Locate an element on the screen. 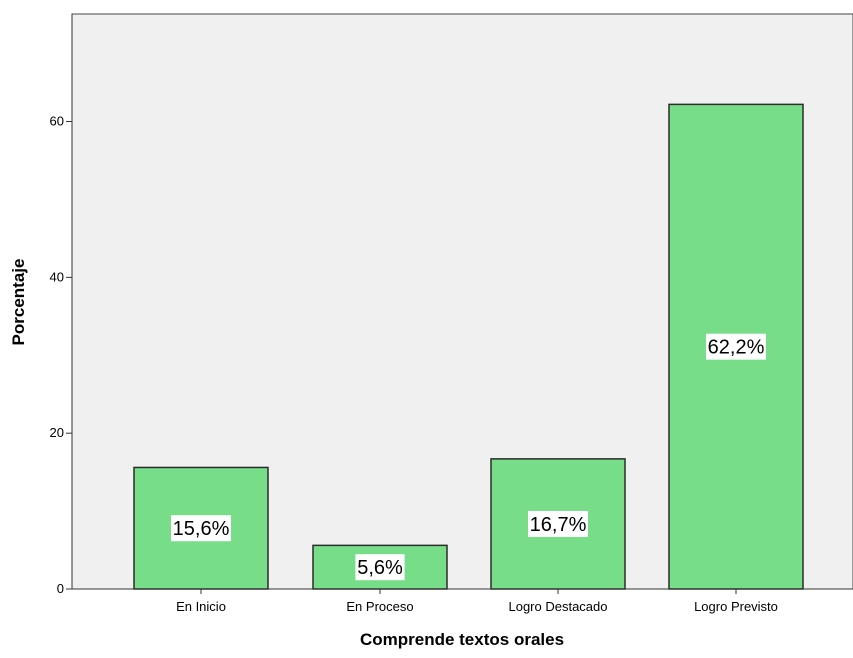 Image resolution: width=853 pixels, height=658 pixels. data-label-group: 62,2% is located at coordinates (736, 346).